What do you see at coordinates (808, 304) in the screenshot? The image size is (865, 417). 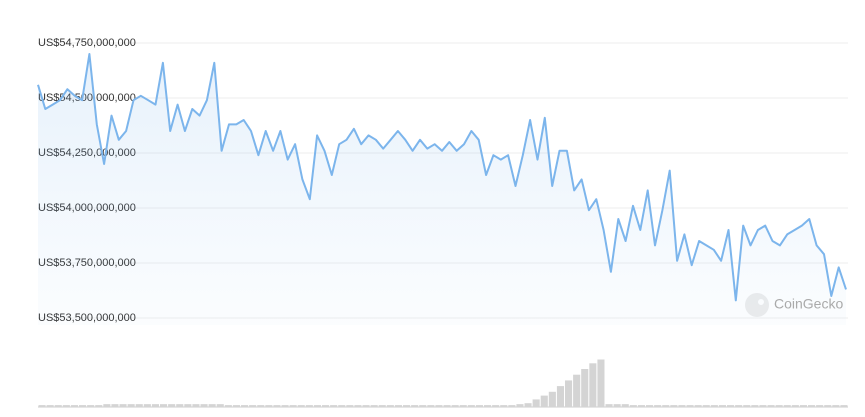 I see `watermark-text: CoinGecko` at bounding box center [808, 304].